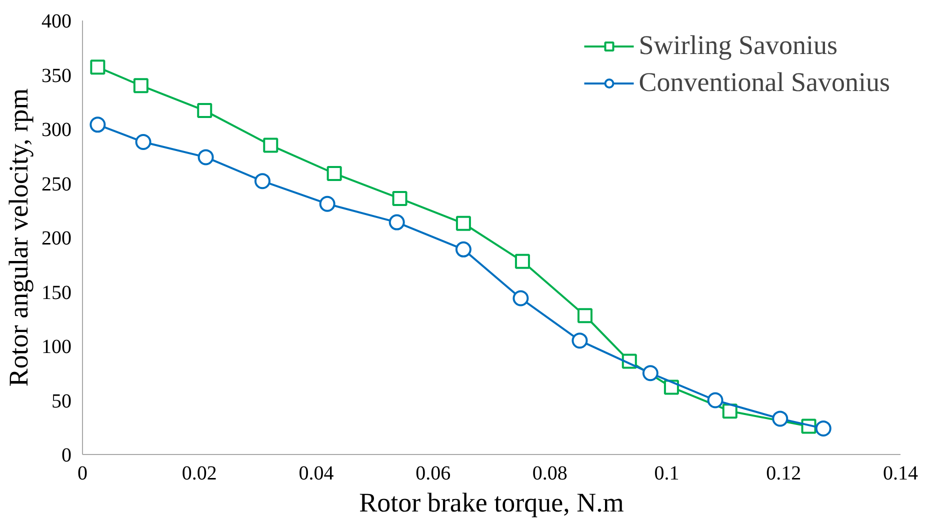  What do you see at coordinates (550, 473) in the screenshot?
I see `x-tick-label: 0.08` at bounding box center [550, 473].